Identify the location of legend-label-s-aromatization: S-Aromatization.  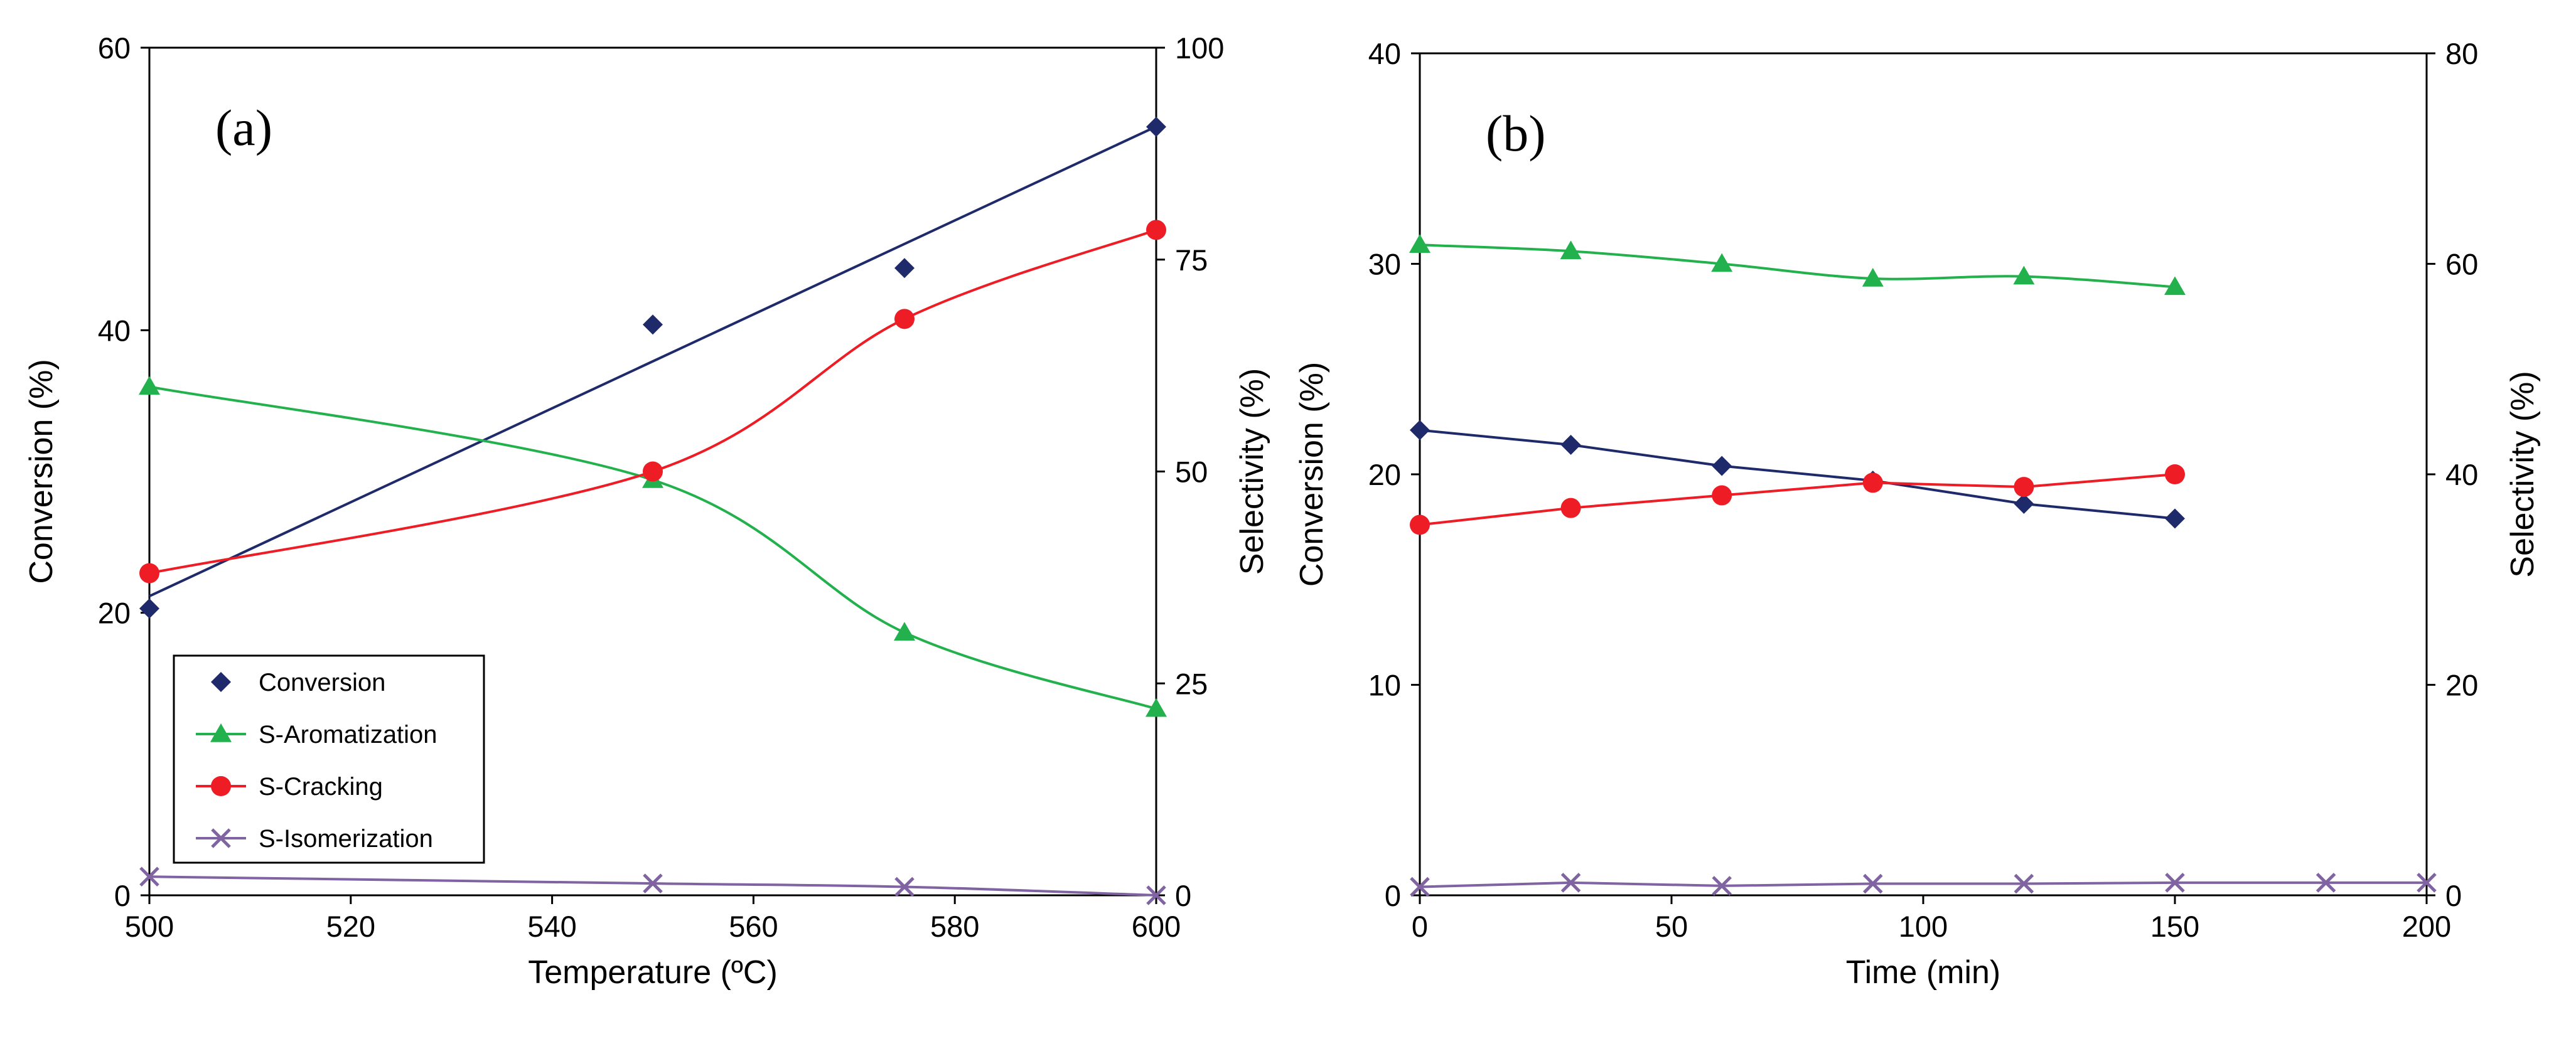
(348, 734).